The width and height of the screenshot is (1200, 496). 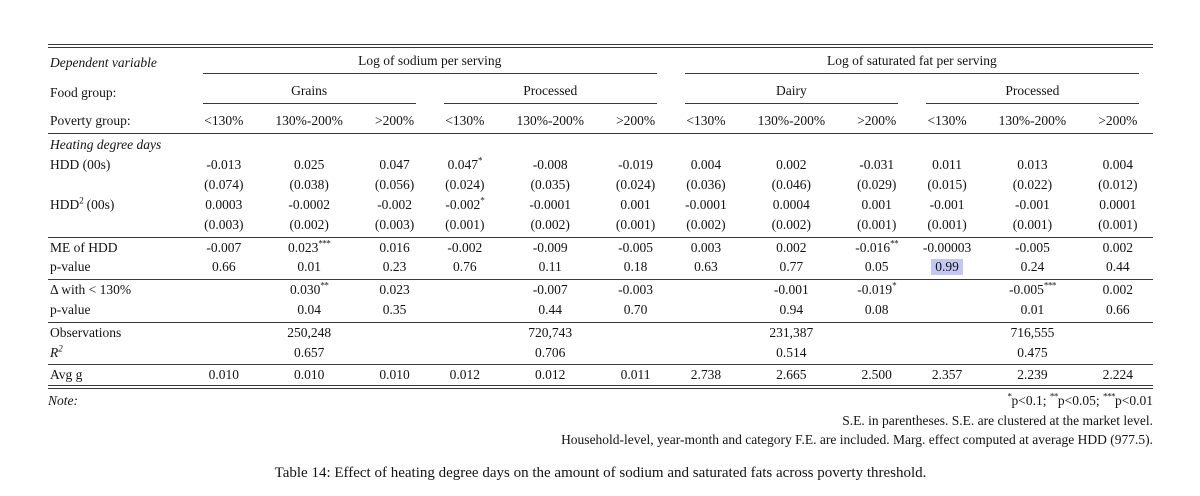 What do you see at coordinates (103, 62) in the screenshot?
I see `dependent-variable-label: Dependent variable` at bounding box center [103, 62].